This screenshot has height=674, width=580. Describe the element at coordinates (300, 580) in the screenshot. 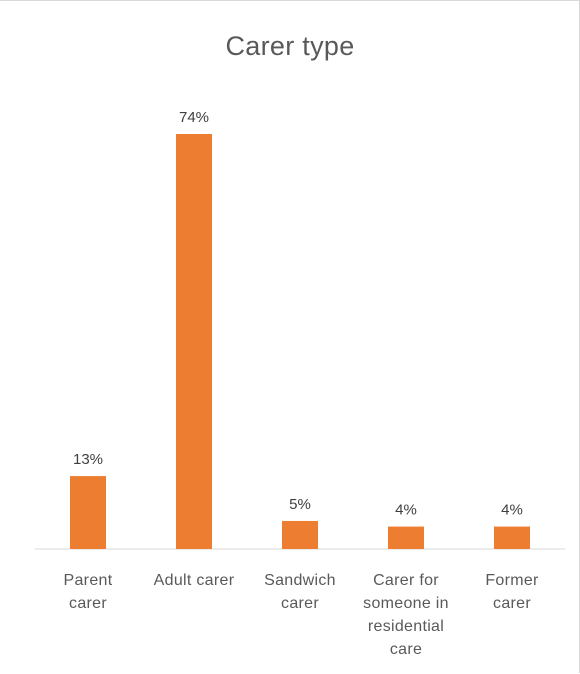

I see `category-label-line: Sandwich` at that location.